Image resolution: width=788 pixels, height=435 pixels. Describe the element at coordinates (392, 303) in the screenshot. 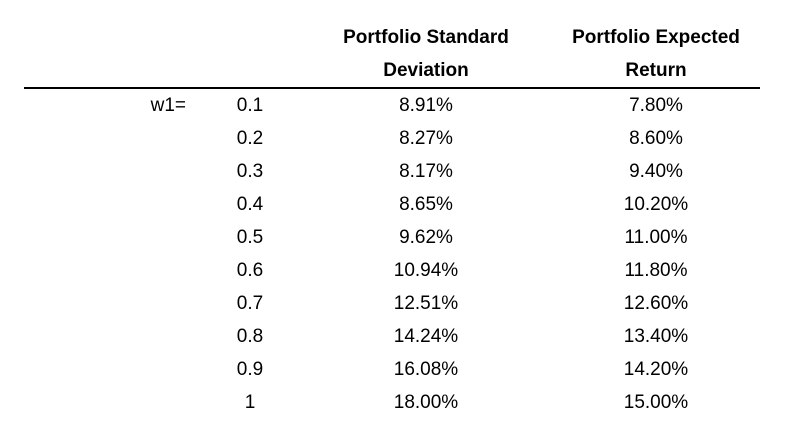

I see `table-row: 0.7 12.51% 12.60%` at that location.